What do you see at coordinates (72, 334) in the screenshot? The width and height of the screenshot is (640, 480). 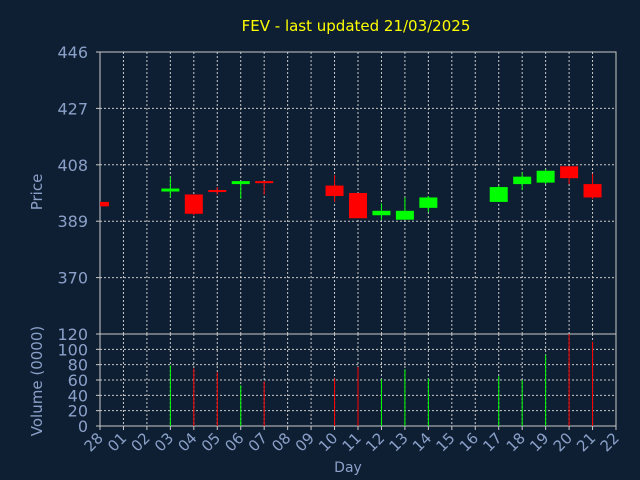 I see `volume-tick-label: 120` at bounding box center [72, 334].